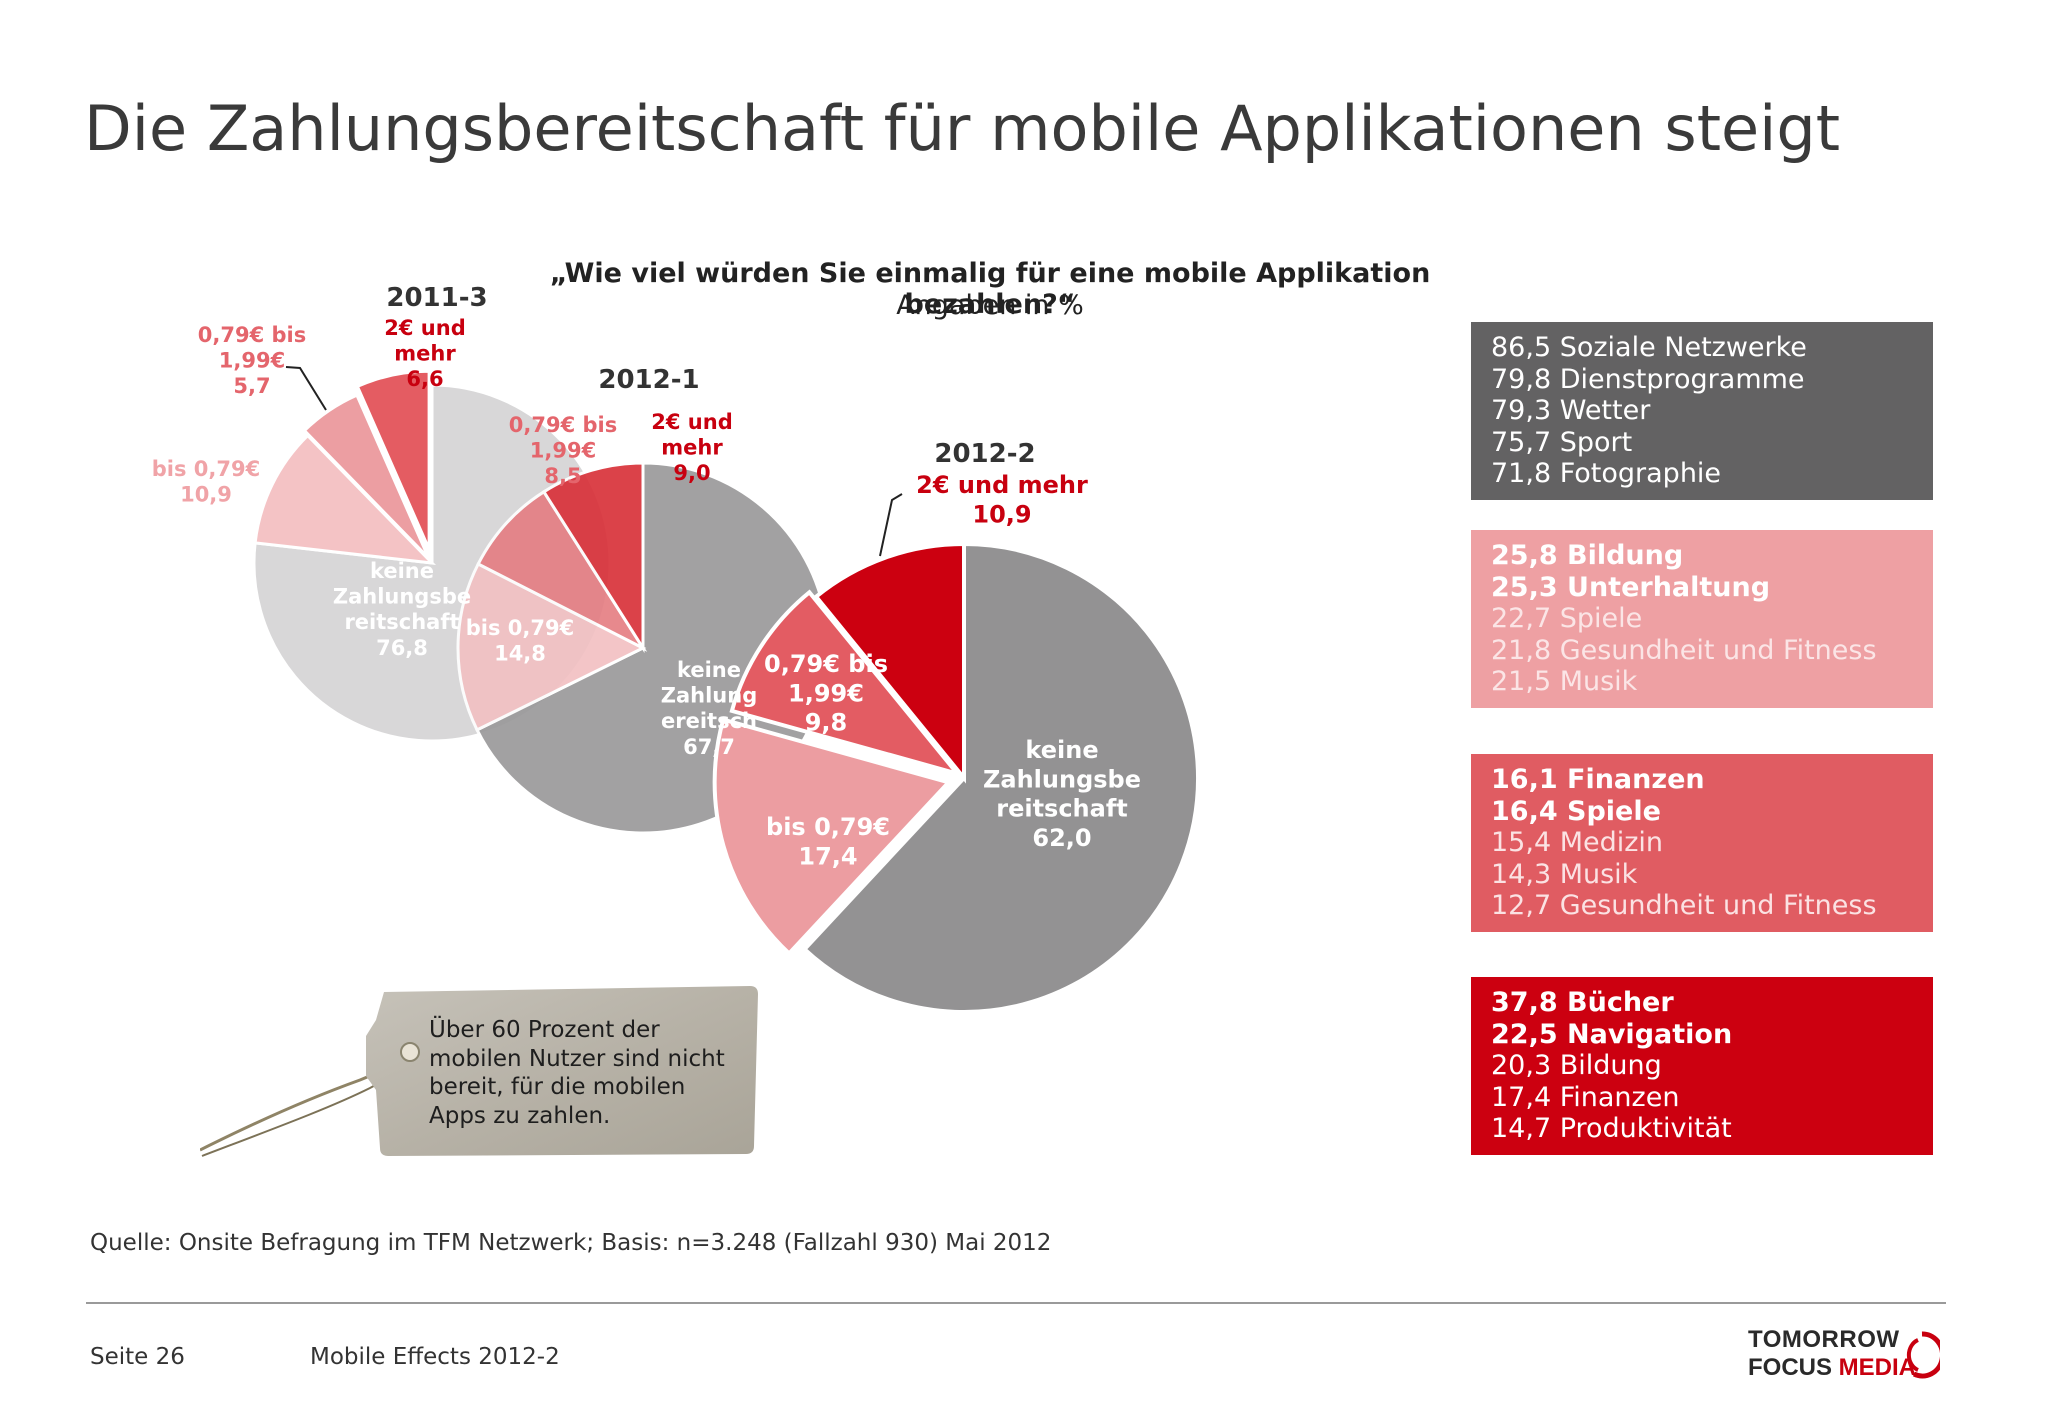 This screenshot has width=2048, height=1418. I want to click on category-item: 14,3 Musik, so click(1564, 874).